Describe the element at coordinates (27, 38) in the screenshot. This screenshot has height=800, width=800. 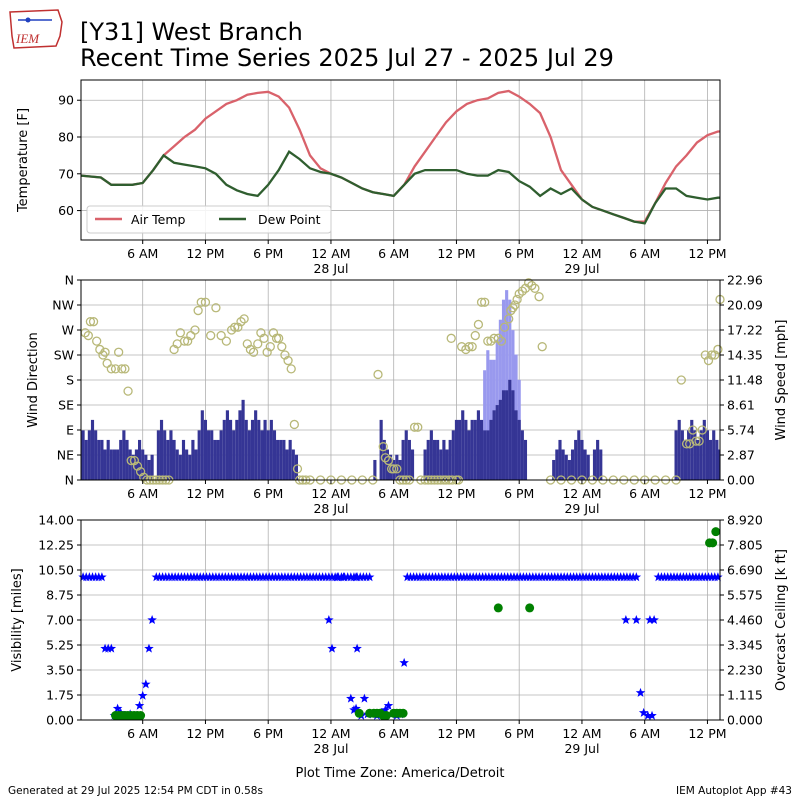
I see `logo-text: IEM` at that location.